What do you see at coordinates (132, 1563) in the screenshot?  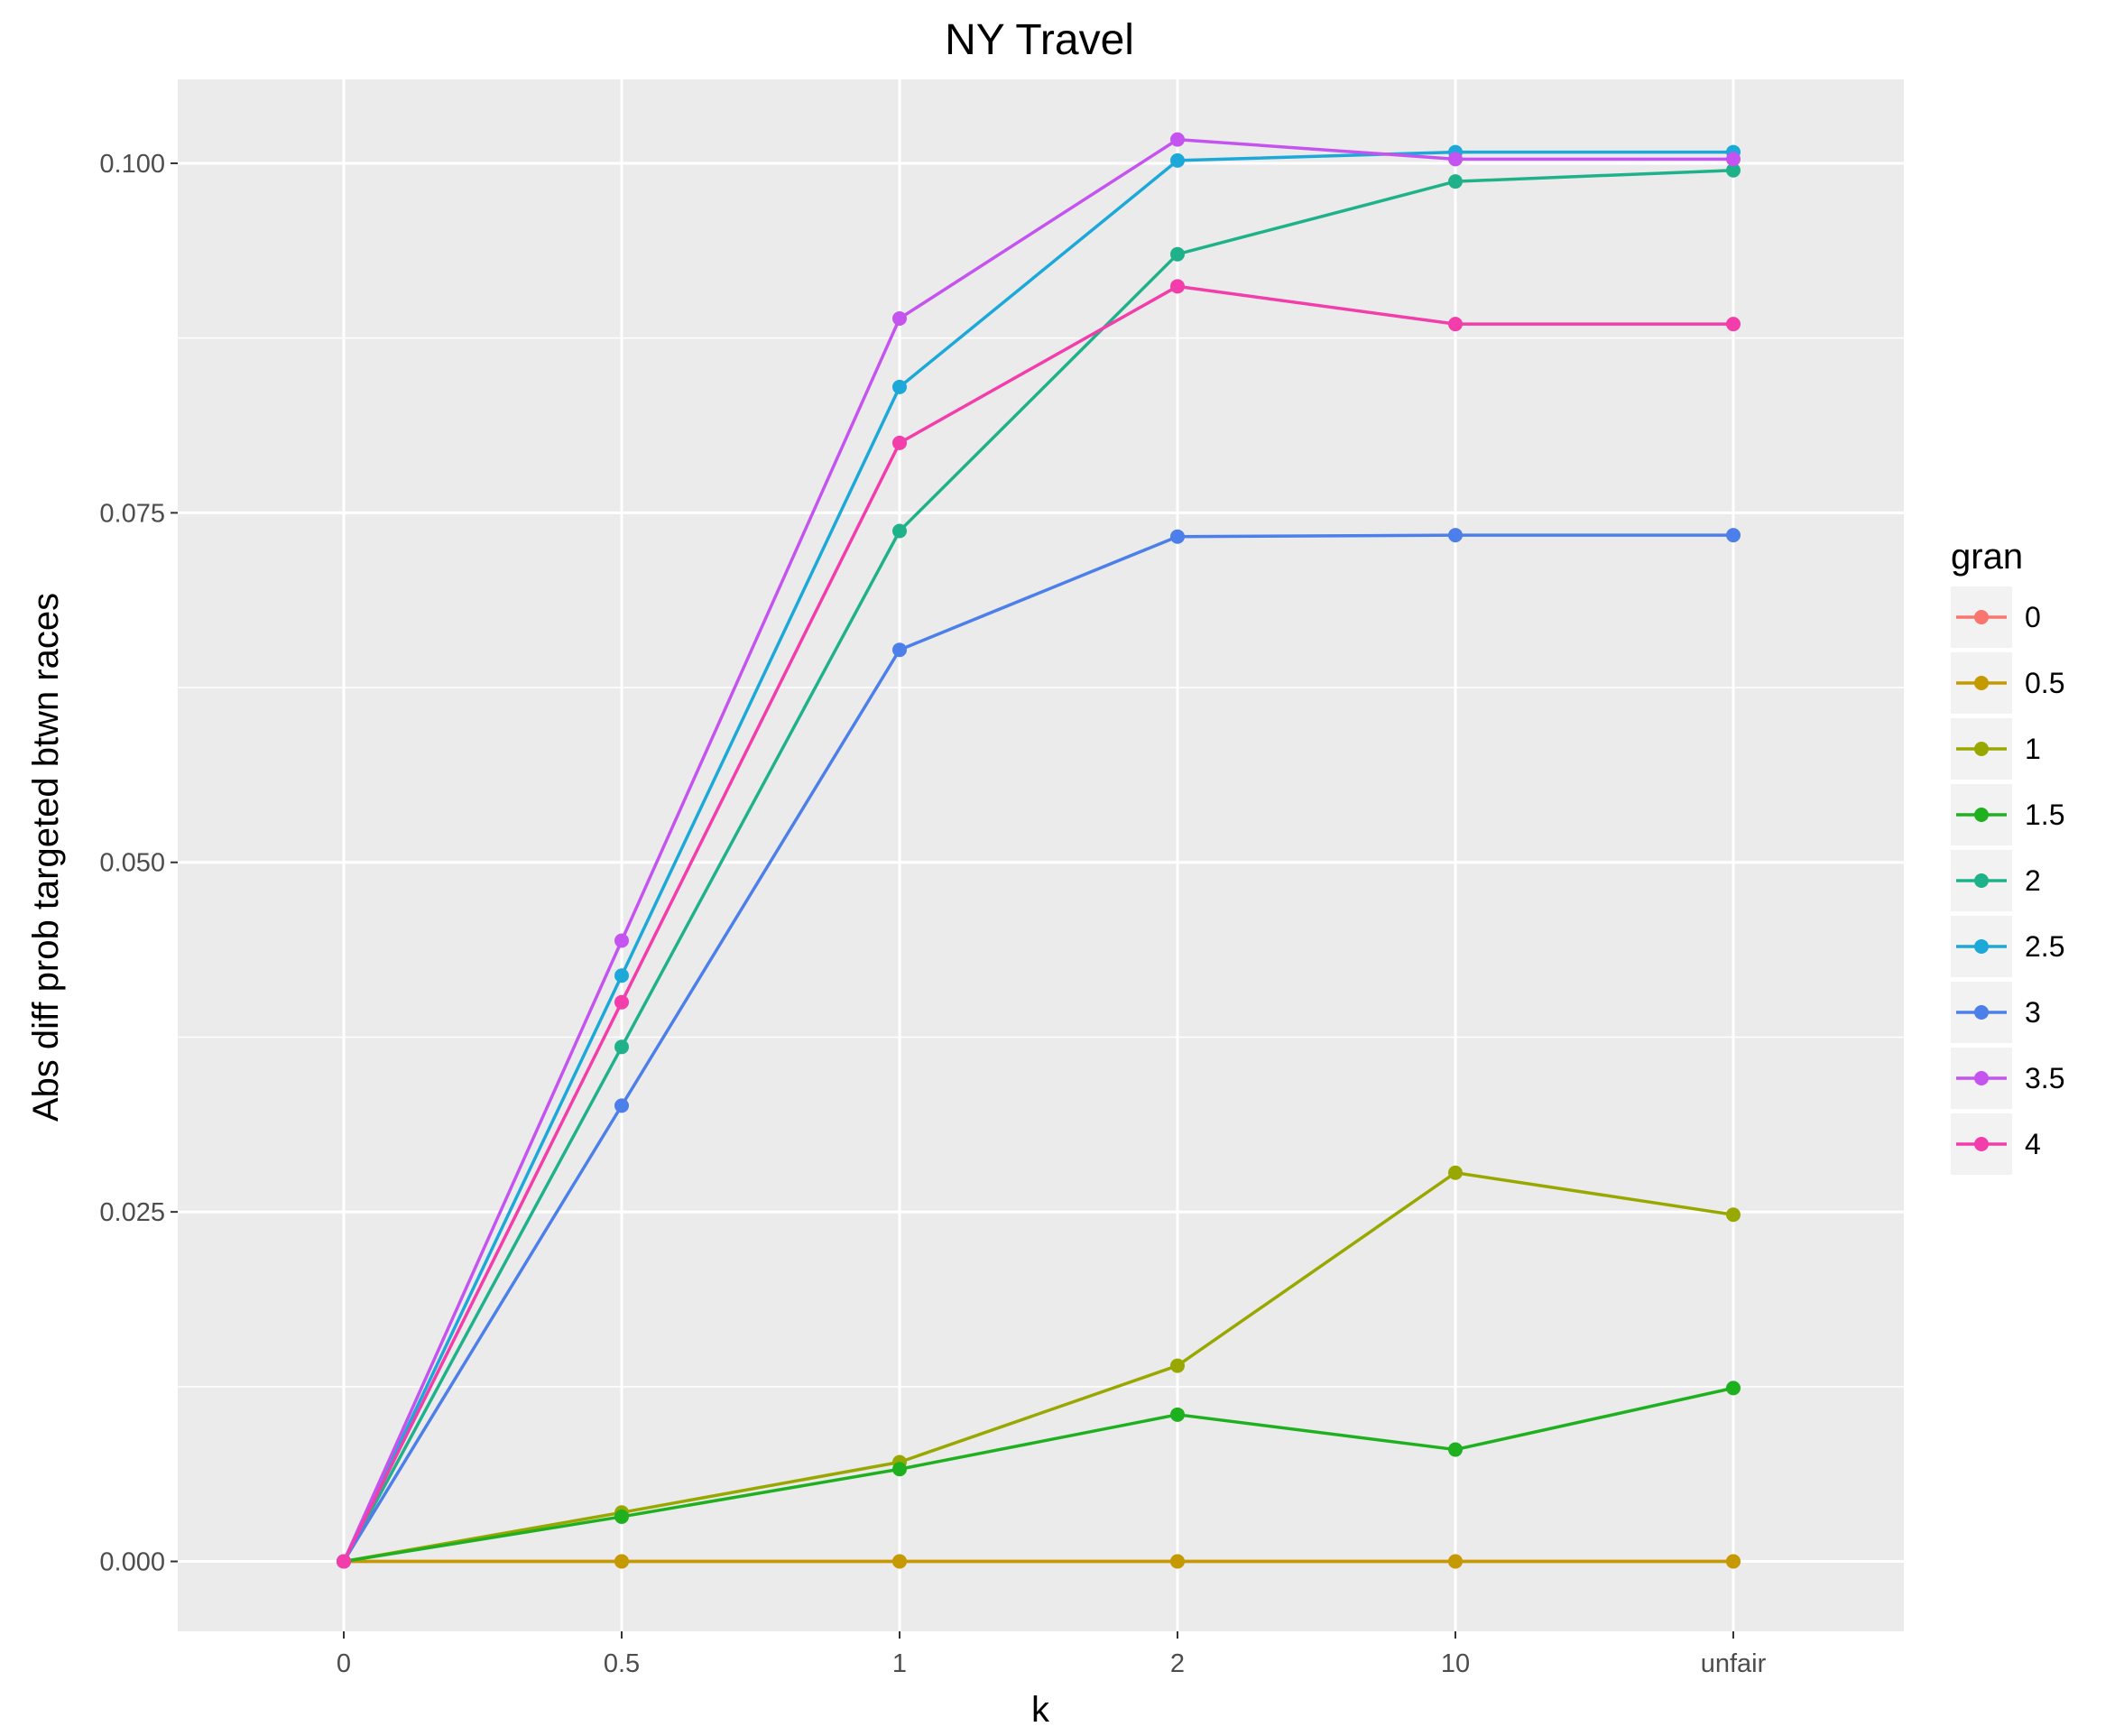 I see `y-tick-label: 0.000` at bounding box center [132, 1563].